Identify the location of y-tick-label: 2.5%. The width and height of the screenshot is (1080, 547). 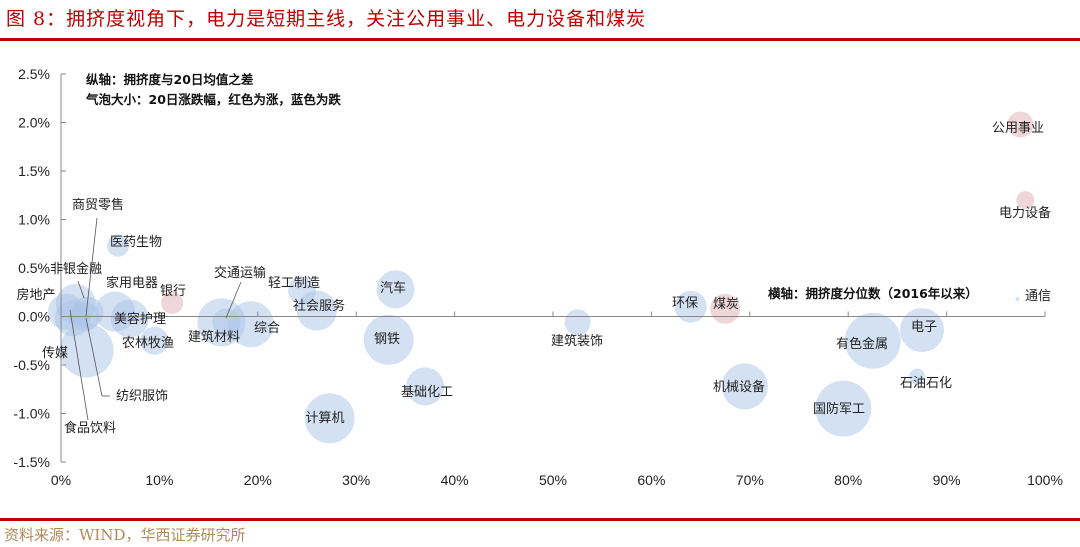
(34, 74).